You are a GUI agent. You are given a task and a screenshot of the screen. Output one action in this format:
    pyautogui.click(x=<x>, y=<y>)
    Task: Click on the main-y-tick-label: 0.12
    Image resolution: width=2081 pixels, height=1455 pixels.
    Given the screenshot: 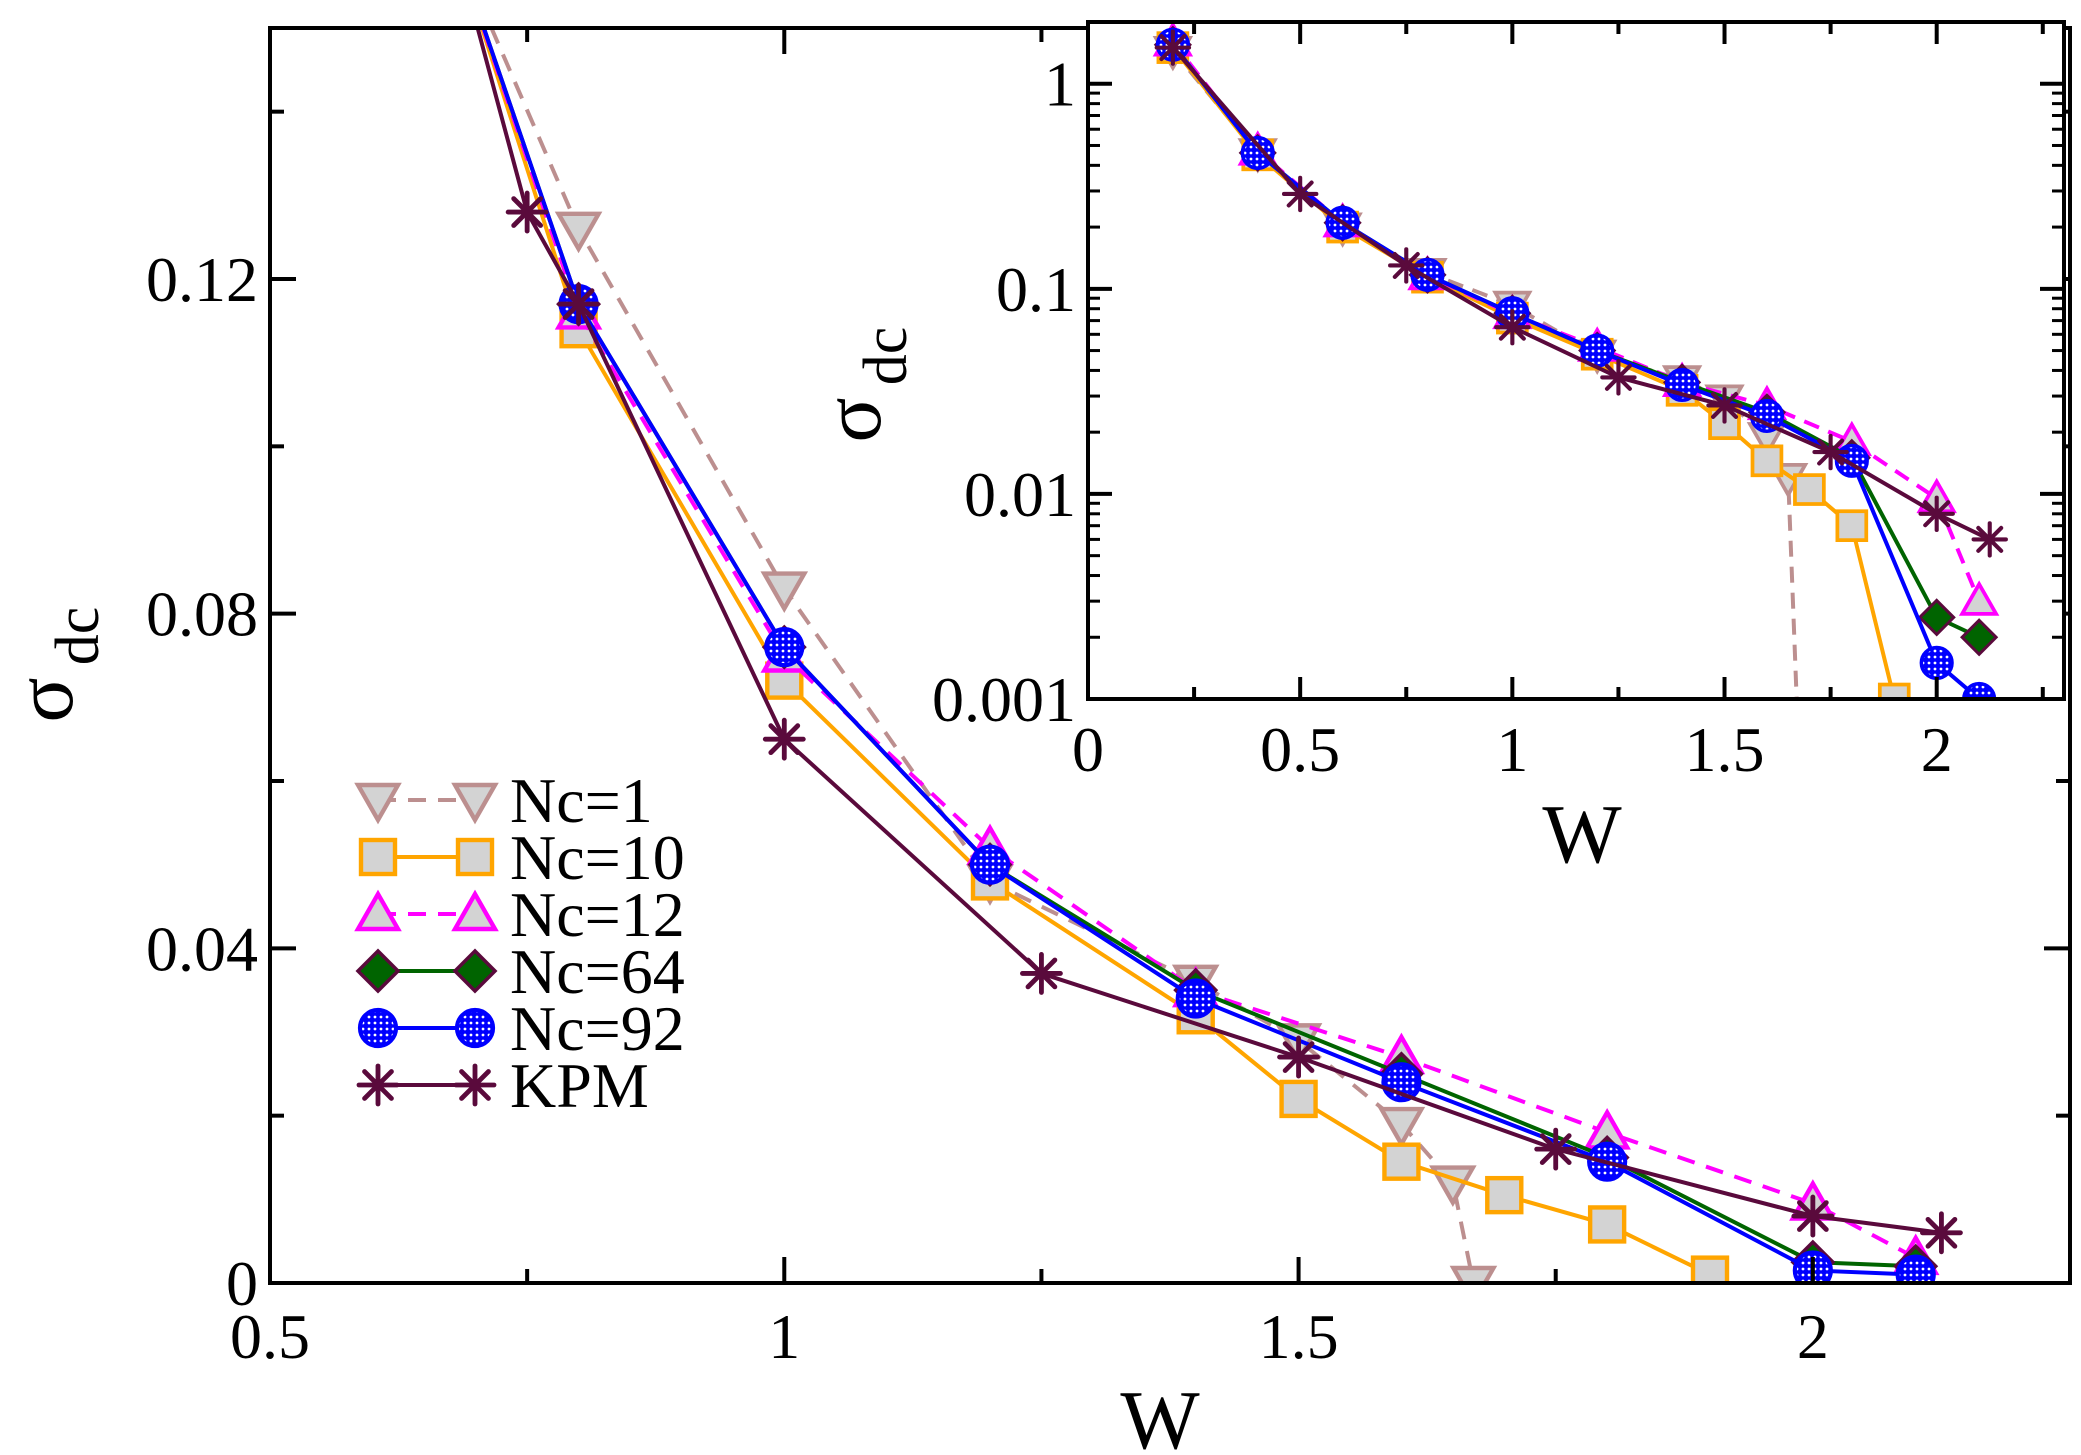 What is the action you would take?
    pyautogui.click(x=202, y=279)
    